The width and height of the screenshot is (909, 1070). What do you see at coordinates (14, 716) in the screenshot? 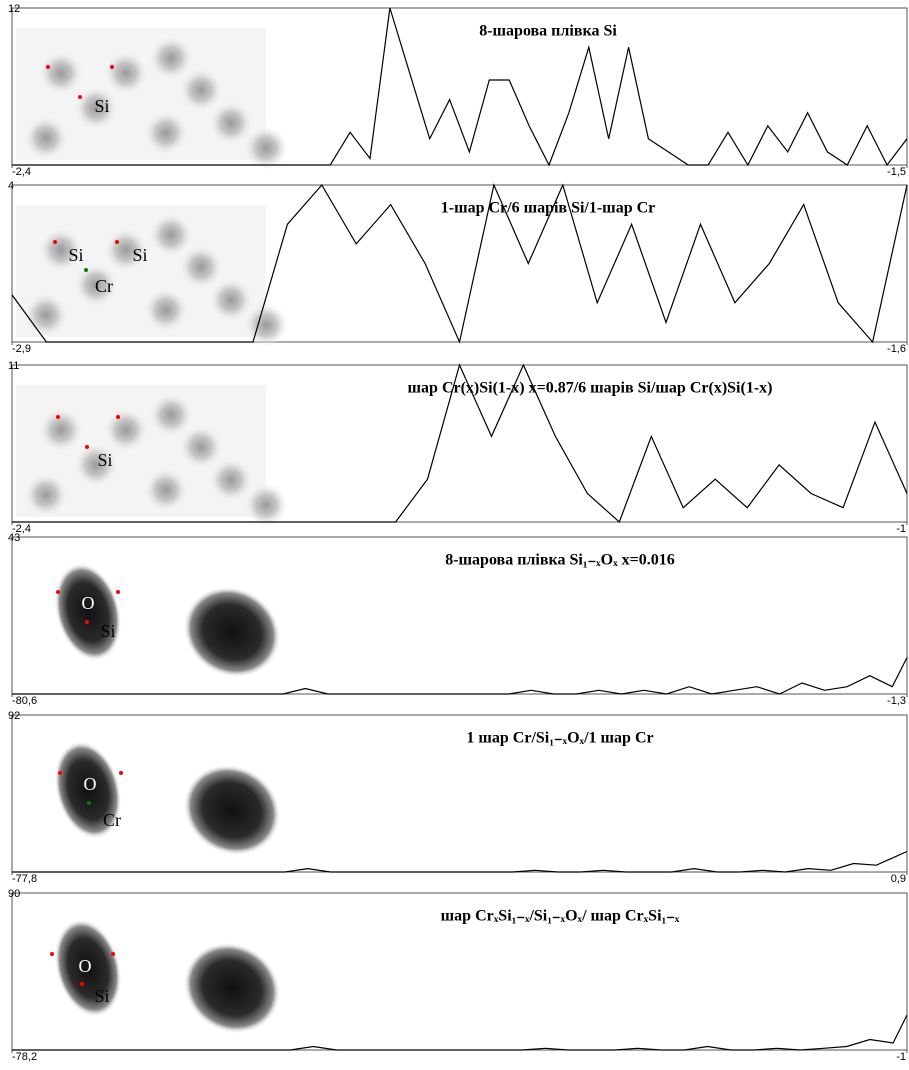
I see `y-tick-label: 92` at bounding box center [14, 716].